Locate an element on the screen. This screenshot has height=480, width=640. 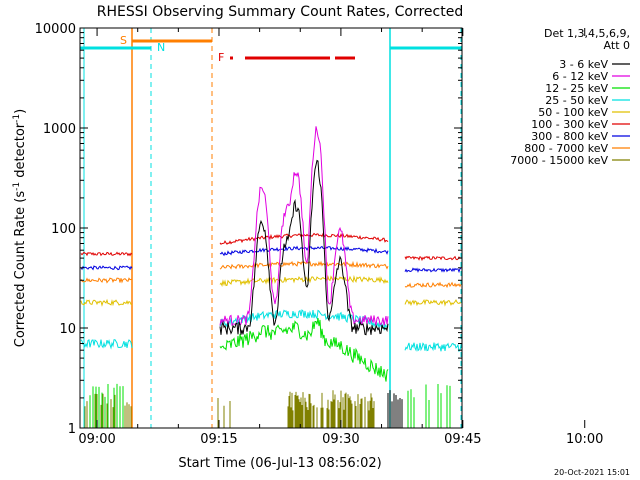
legend-label: 100 - 300 keV is located at coordinates (569, 124).